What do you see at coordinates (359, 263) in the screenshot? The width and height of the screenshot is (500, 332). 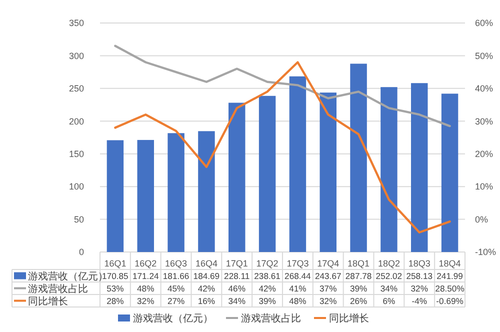 I see `x-tick-label: 18Q1` at bounding box center [359, 263].